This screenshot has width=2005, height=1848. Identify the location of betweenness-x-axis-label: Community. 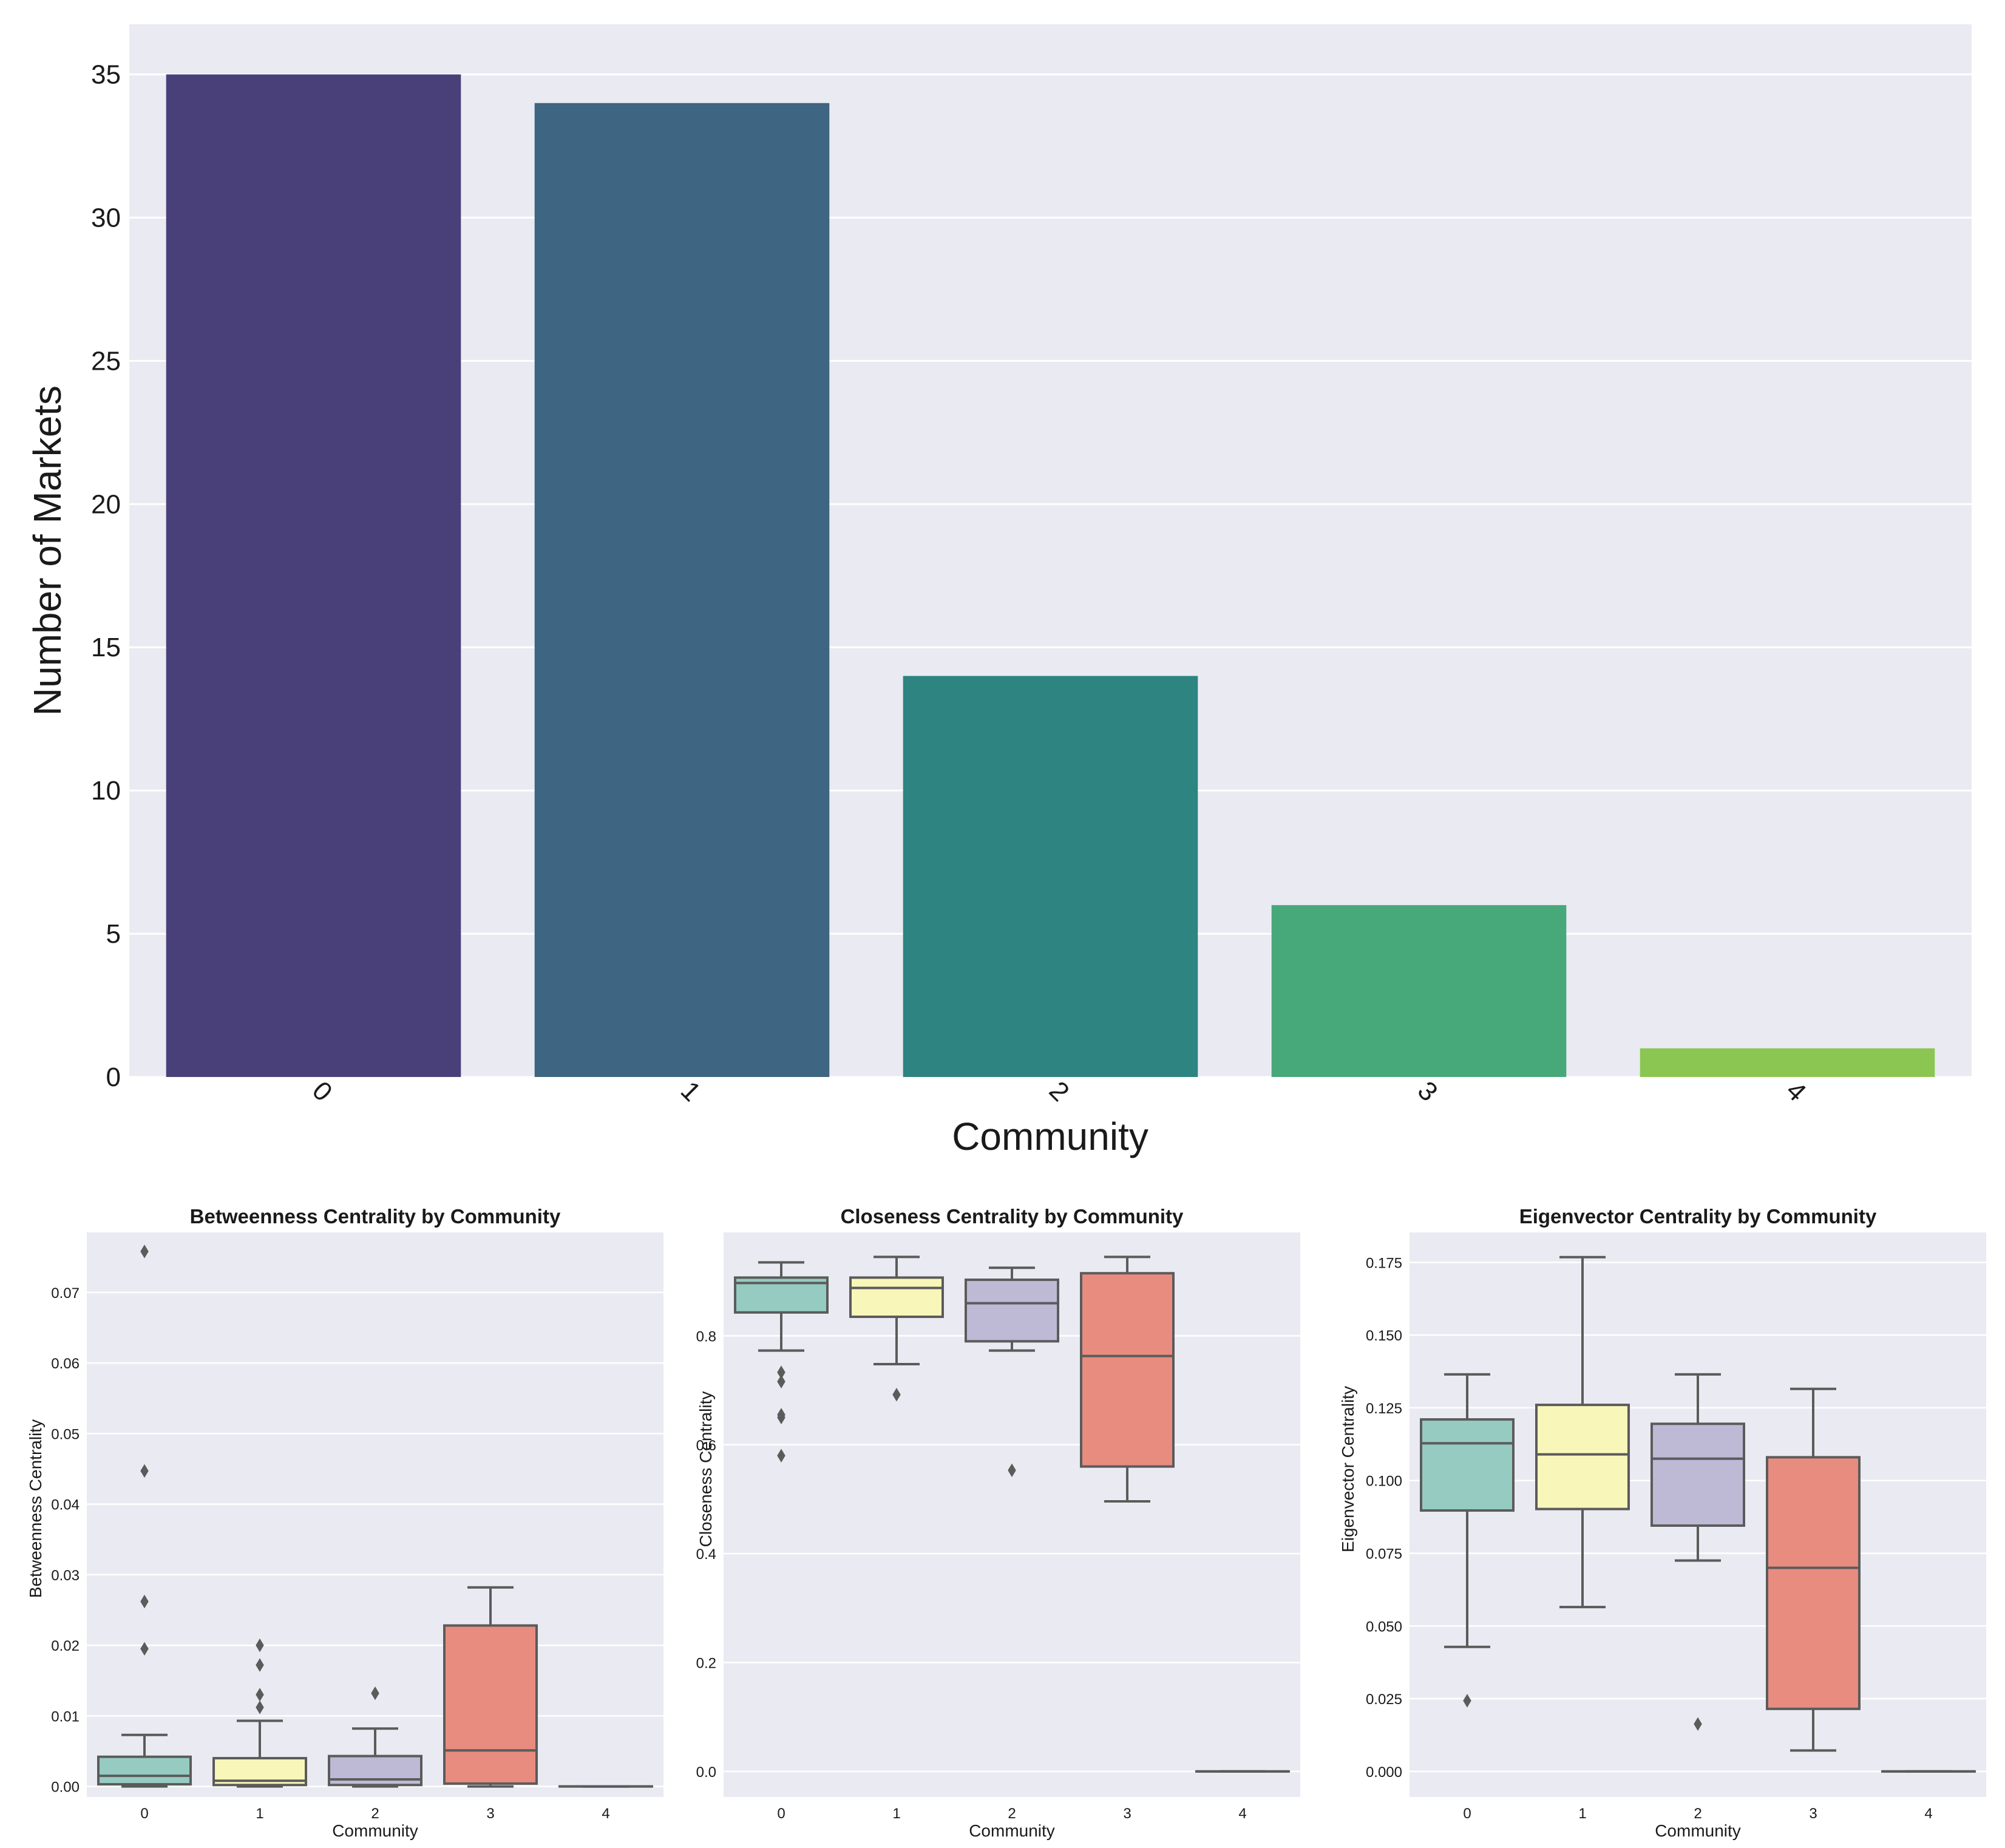
(375, 1830).